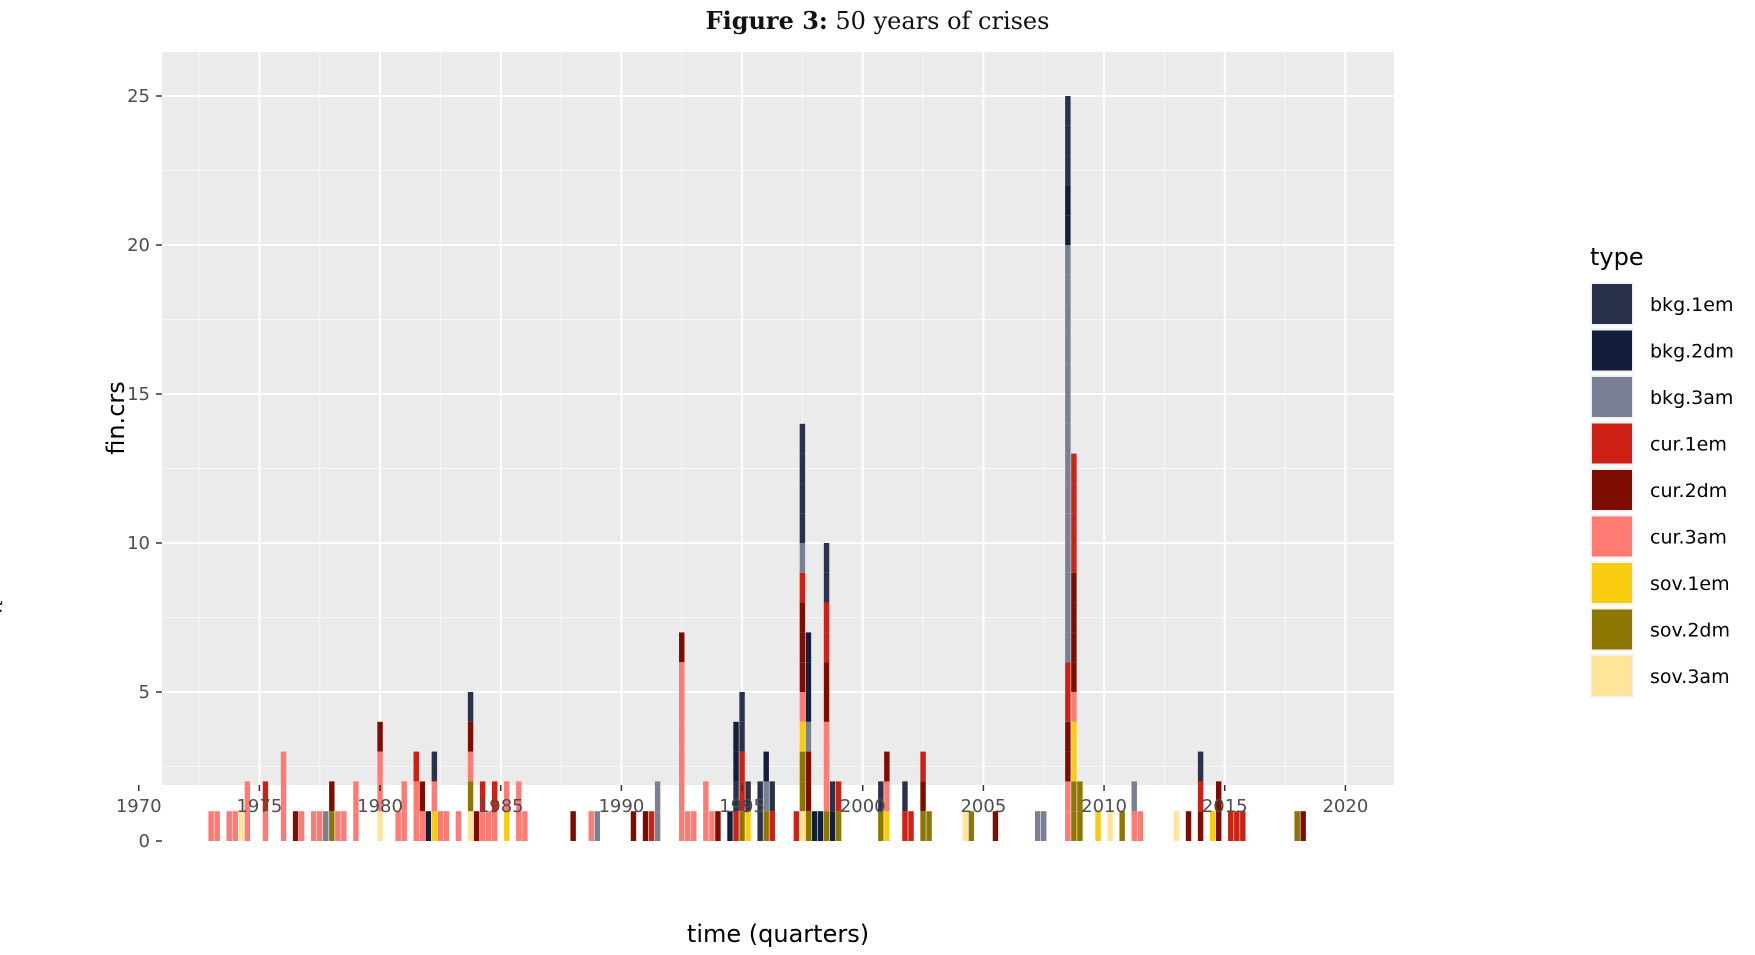 The height and width of the screenshot is (955, 1755). Describe the element at coordinates (144, 841) in the screenshot. I see `y-tick-label: 0` at that location.